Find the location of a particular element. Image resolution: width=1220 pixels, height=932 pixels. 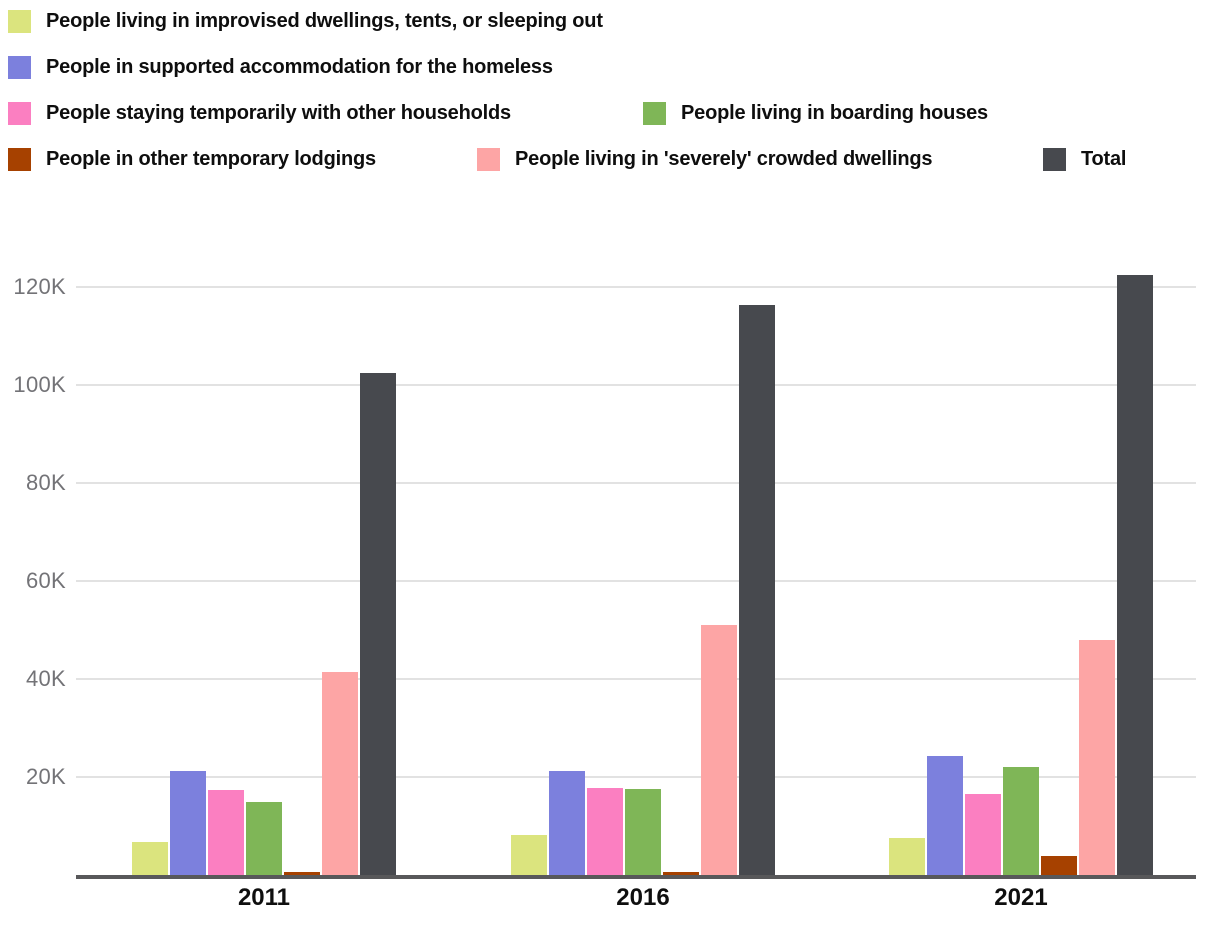

bar-2016-people-living-in-improvised is located at coordinates (529, 855).